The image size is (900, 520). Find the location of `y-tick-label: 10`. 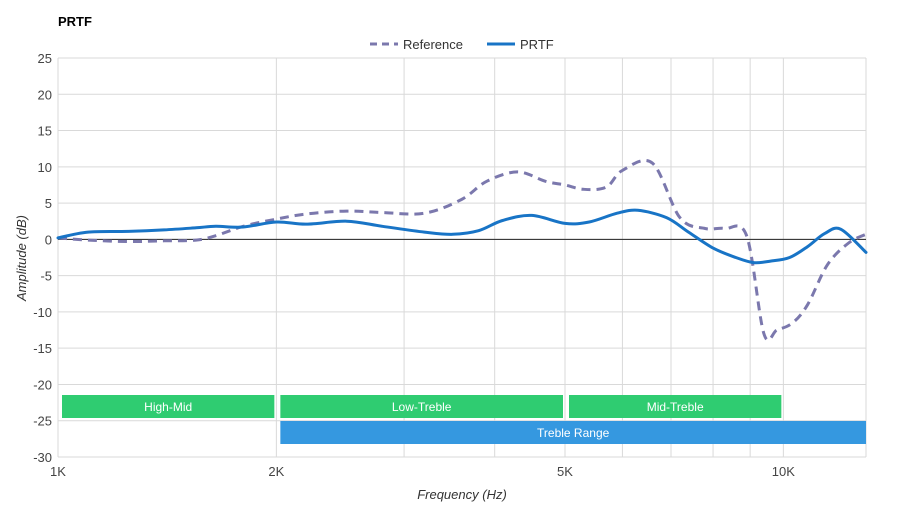

y-tick-label: 10 is located at coordinates (45, 167).